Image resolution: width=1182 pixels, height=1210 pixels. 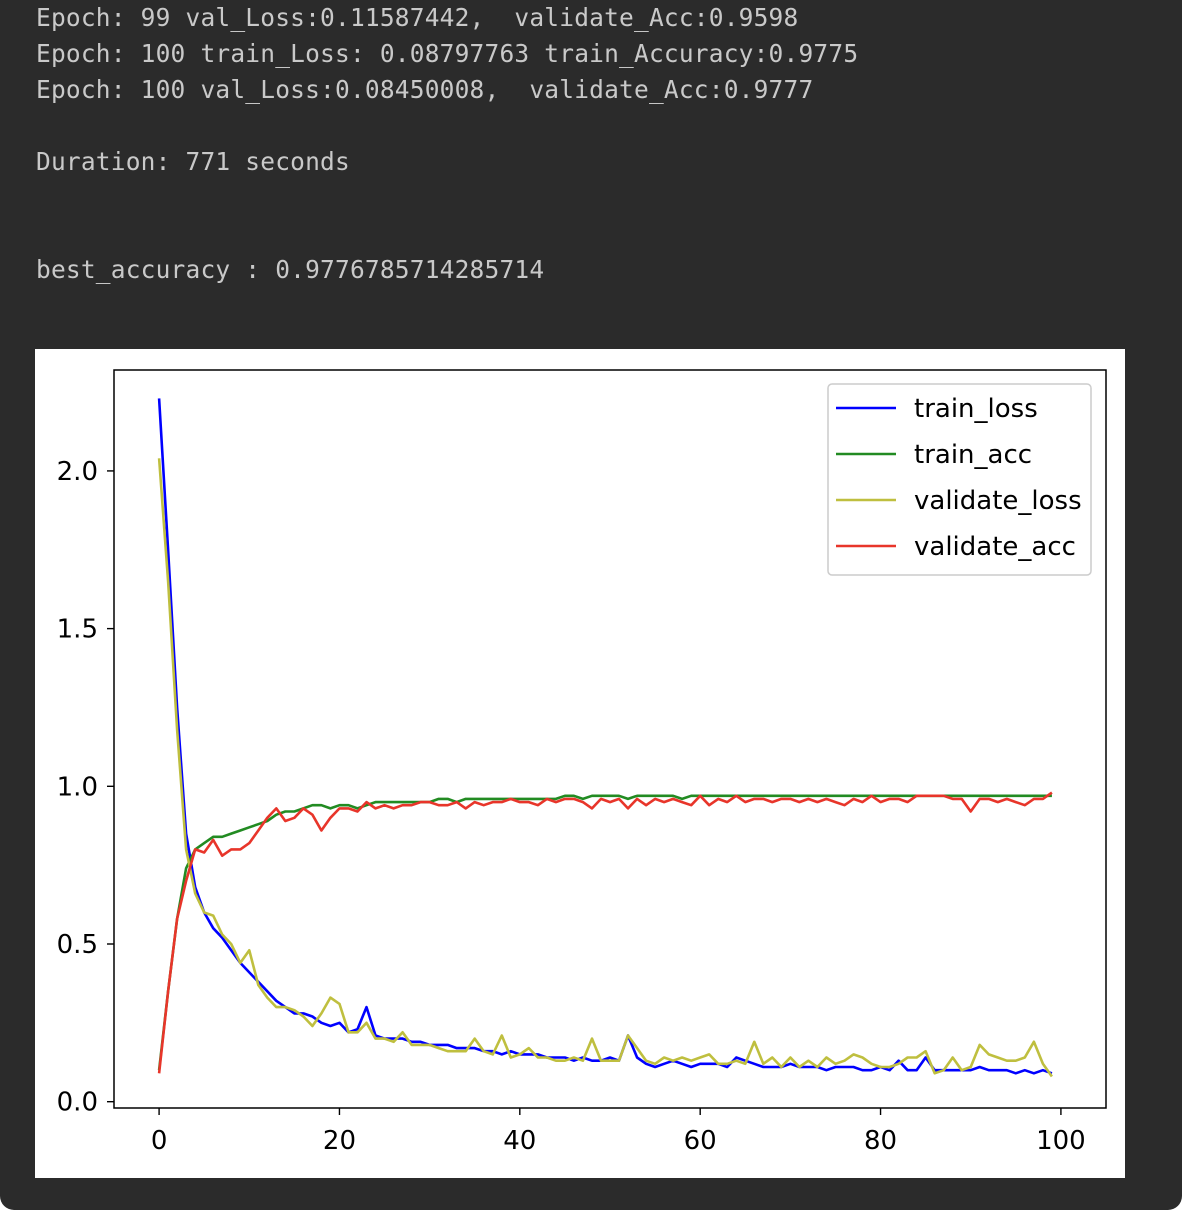 What do you see at coordinates (77, 630) in the screenshot?
I see `y-tick-label: 1.5` at bounding box center [77, 630].